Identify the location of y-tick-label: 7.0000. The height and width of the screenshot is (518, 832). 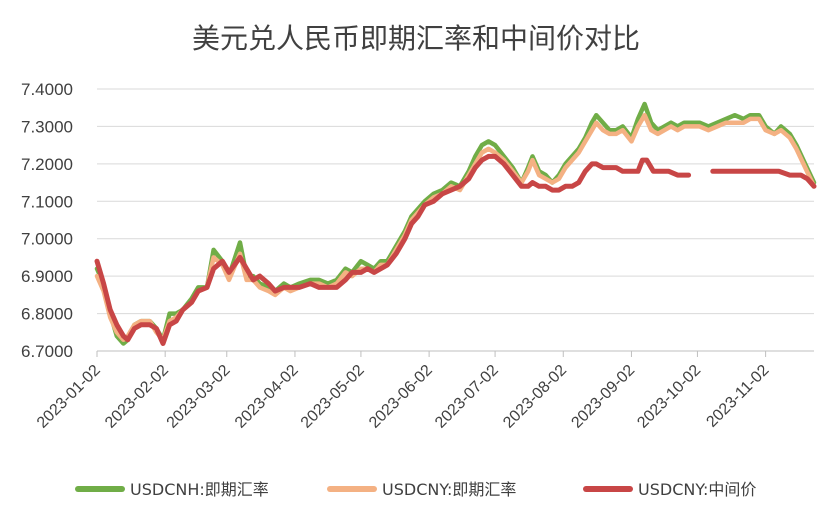
(47, 239).